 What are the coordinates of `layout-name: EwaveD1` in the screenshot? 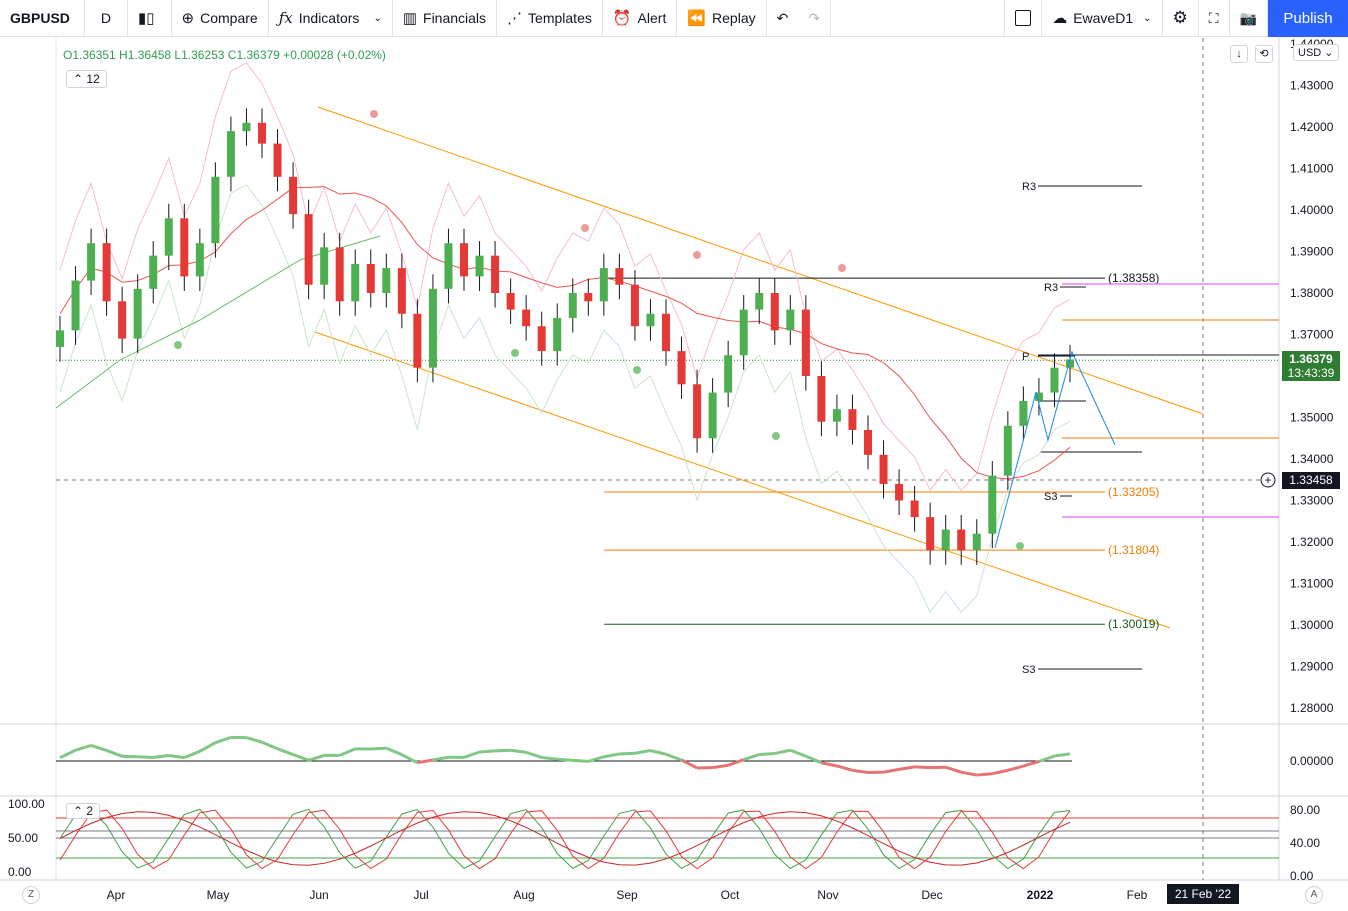 It's located at (1103, 18).